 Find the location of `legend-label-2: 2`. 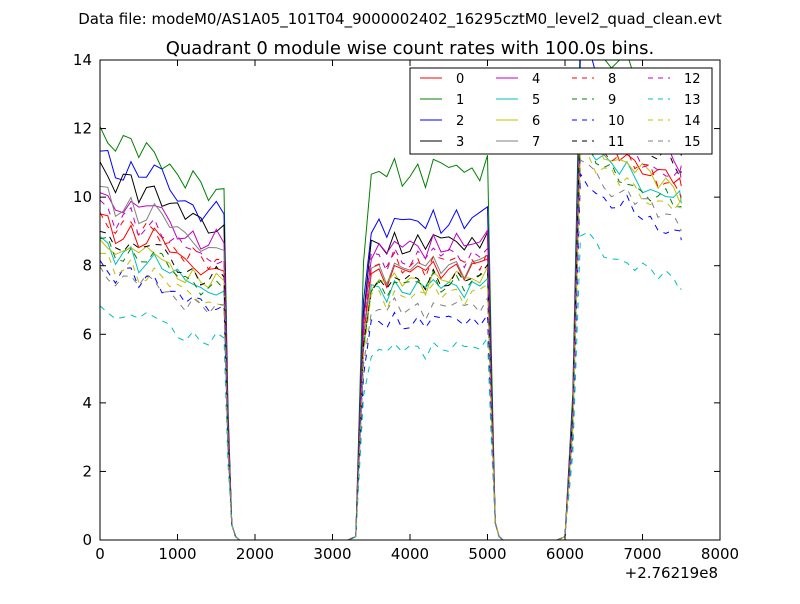

legend-label-2: 2 is located at coordinates (460, 121).